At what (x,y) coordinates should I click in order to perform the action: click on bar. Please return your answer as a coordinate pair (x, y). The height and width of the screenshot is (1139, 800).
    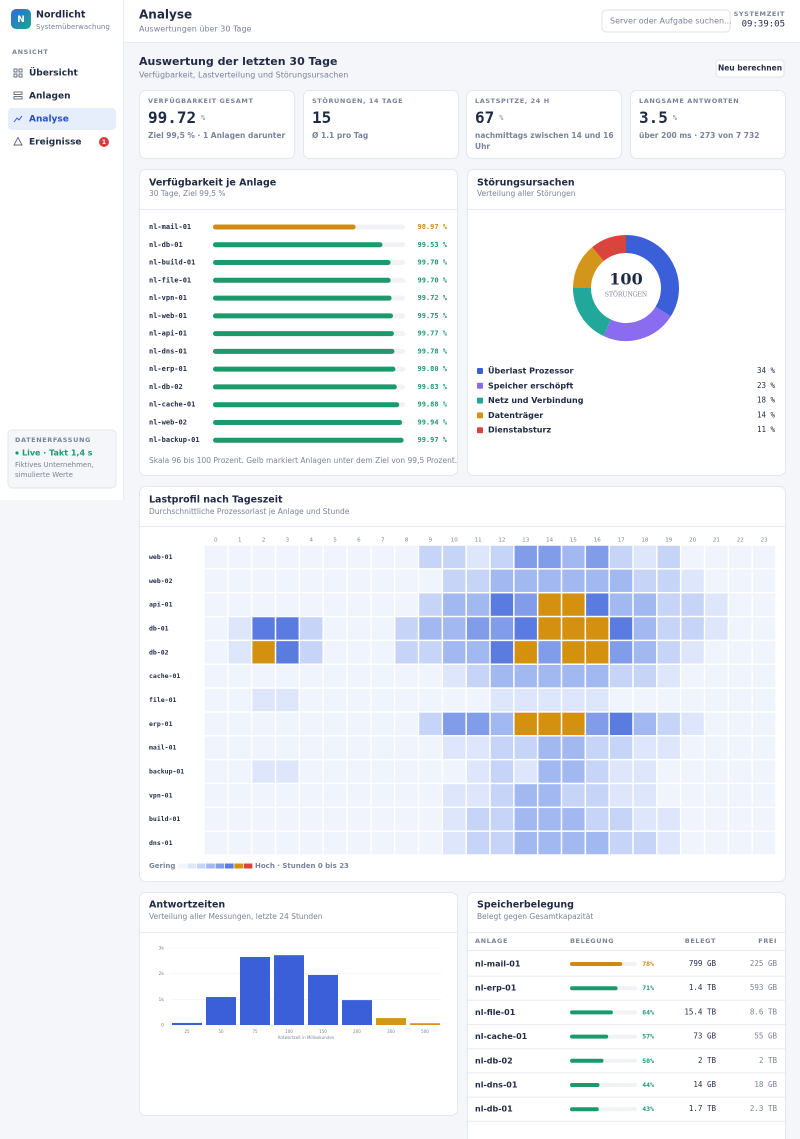
    Looking at the image, I should click on (303, 334).